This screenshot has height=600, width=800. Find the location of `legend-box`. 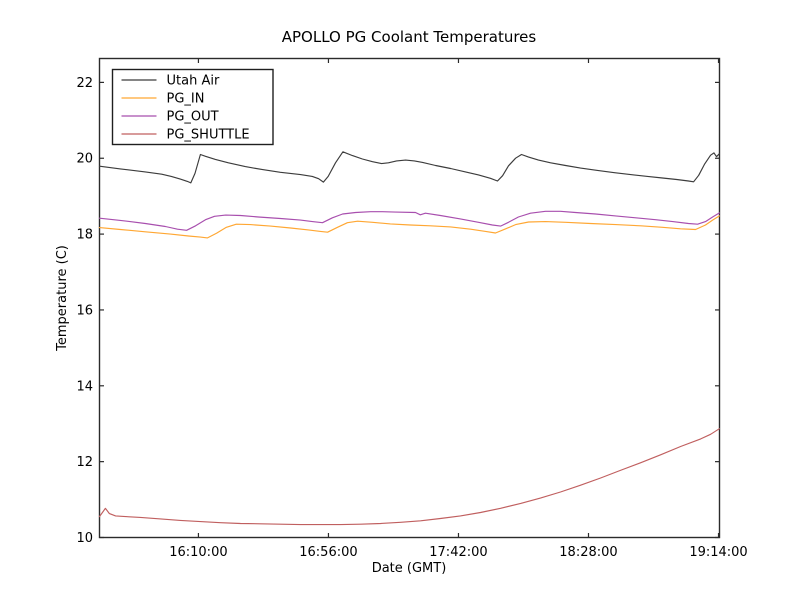

legend-box is located at coordinates (192, 107).